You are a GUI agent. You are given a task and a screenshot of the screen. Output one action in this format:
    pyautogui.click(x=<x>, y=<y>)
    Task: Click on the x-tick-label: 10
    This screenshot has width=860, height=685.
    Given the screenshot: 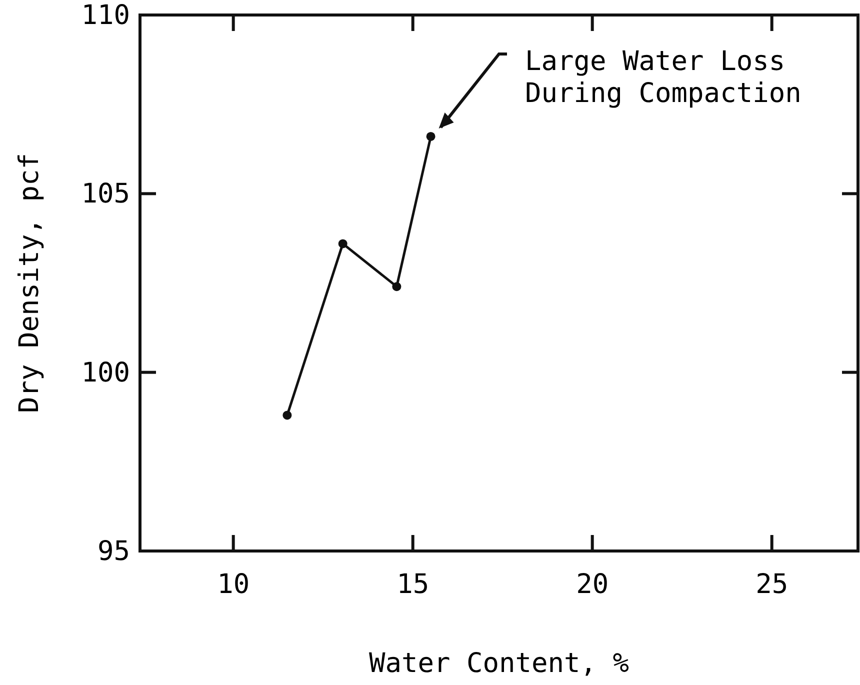 What is the action you would take?
    pyautogui.click(x=233, y=584)
    